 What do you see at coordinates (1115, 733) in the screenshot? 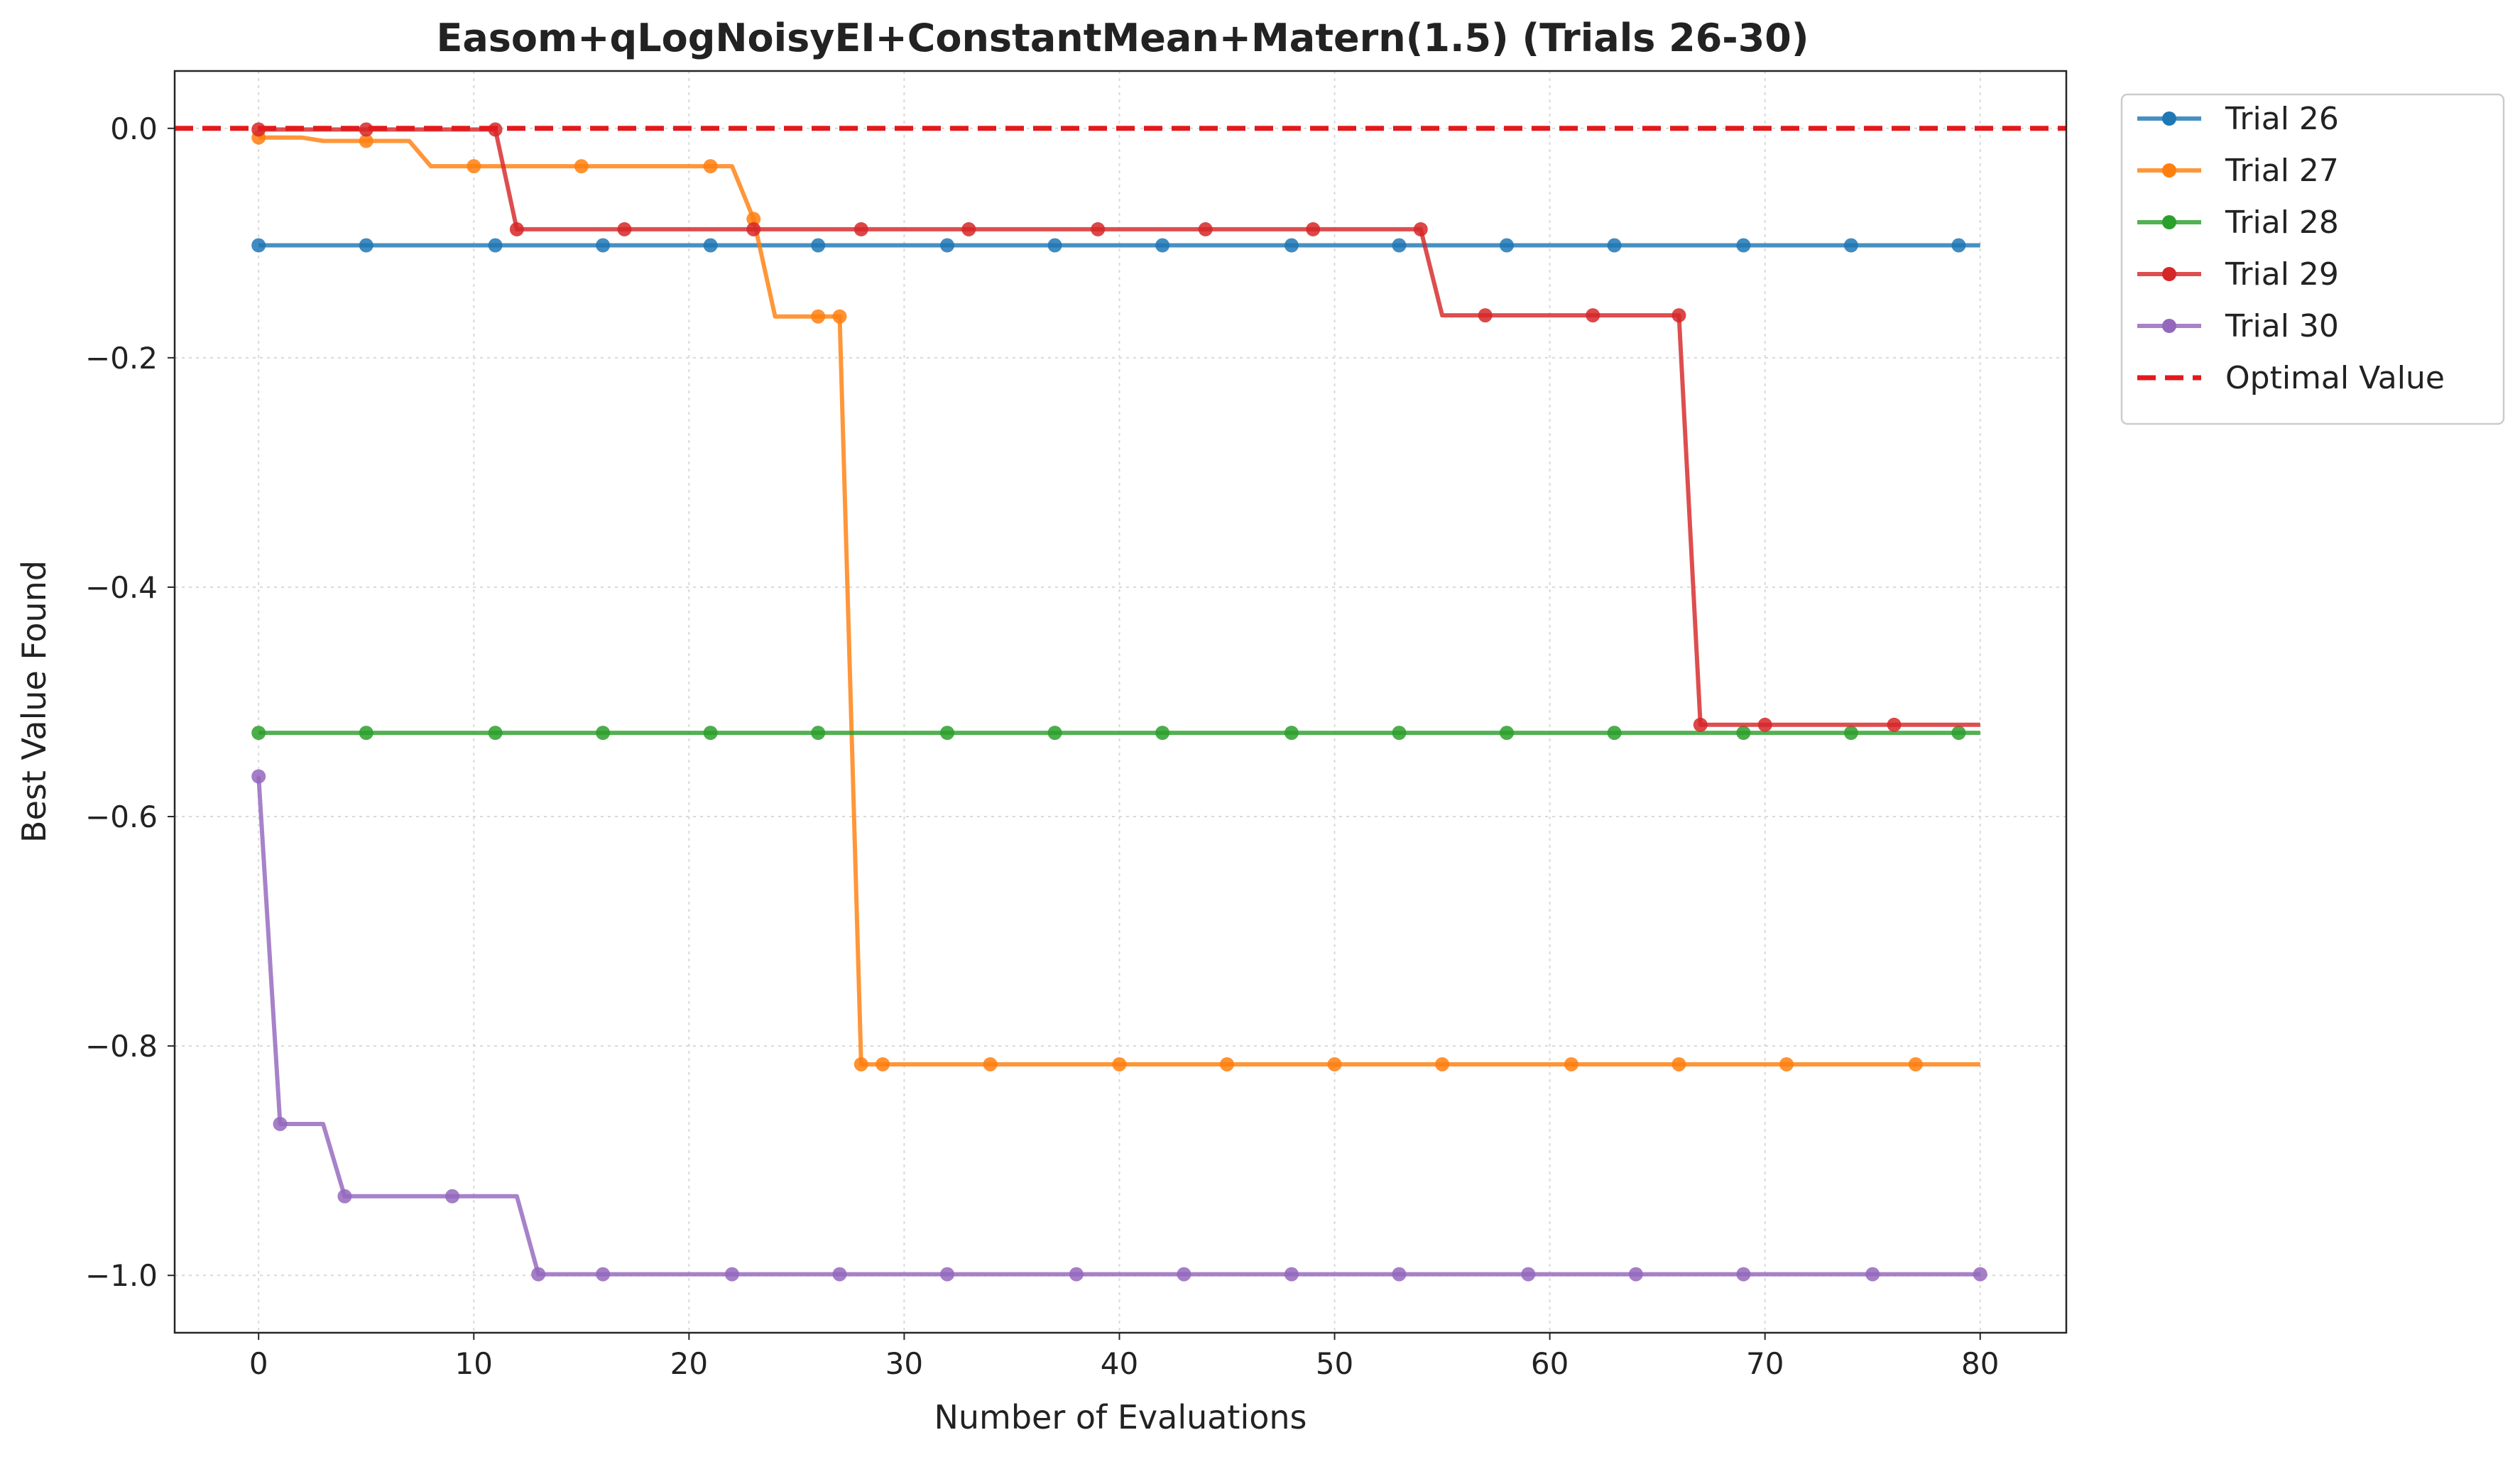
I see `trial-28-series` at bounding box center [1115, 733].